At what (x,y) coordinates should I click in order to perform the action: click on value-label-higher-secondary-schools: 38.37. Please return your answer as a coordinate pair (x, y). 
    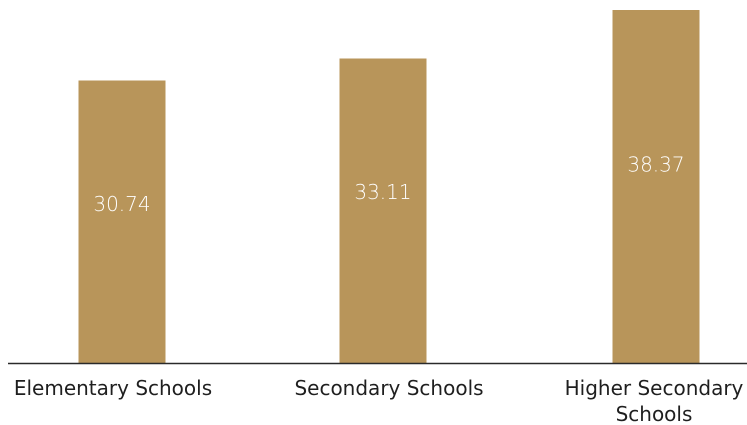
    Looking at the image, I should click on (655, 164).